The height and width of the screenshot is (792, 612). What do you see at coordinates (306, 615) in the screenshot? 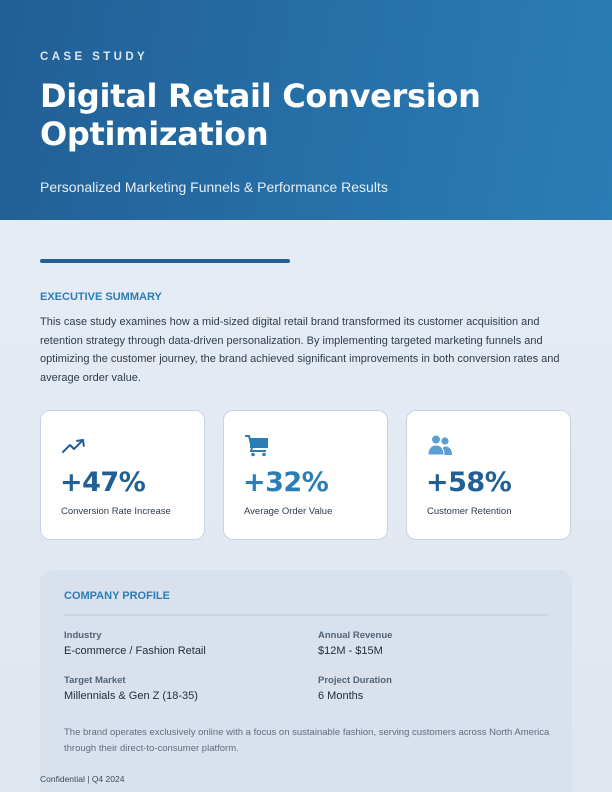
I see `profile-divider` at bounding box center [306, 615].